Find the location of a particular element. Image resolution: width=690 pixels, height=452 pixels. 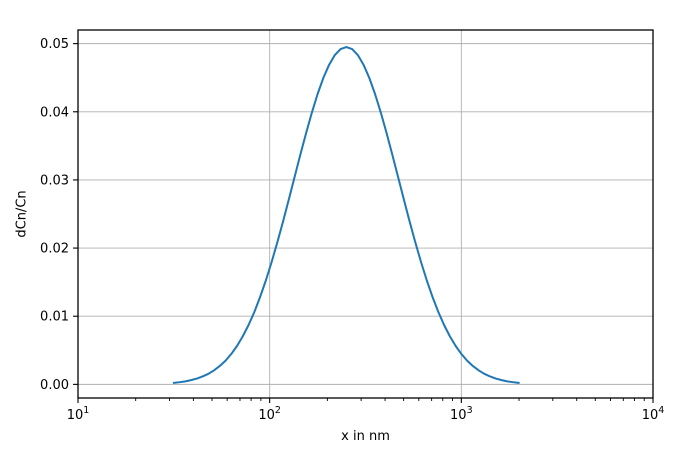

y-tick-label: 0.04 is located at coordinates (54, 112).